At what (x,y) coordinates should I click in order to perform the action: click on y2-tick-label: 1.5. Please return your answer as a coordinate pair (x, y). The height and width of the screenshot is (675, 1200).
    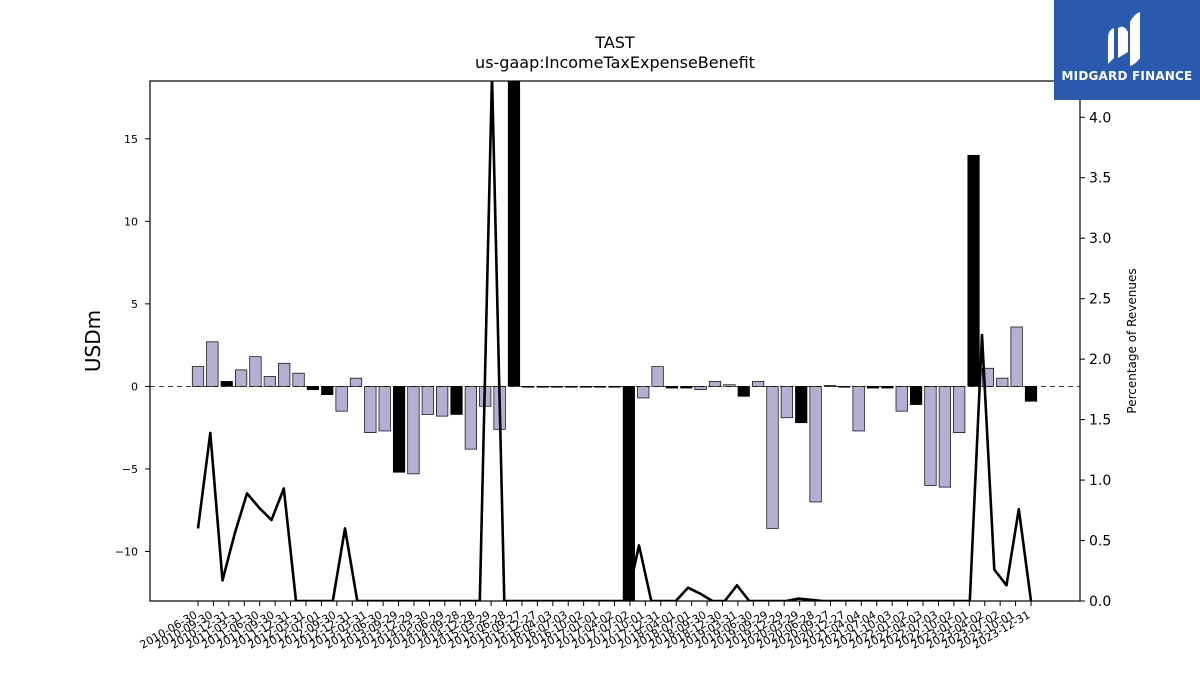
    Looking at the image, I should click on (1100, 421).